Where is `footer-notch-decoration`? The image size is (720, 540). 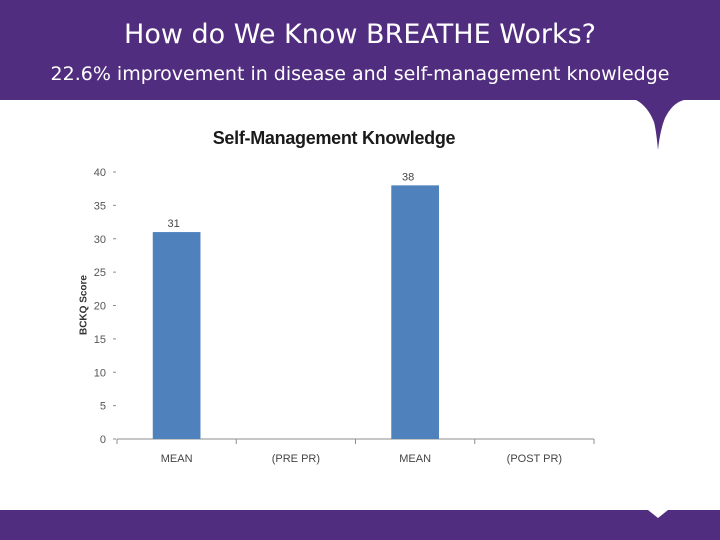 footer-notch-decoration is located at coordinates (658, 514).